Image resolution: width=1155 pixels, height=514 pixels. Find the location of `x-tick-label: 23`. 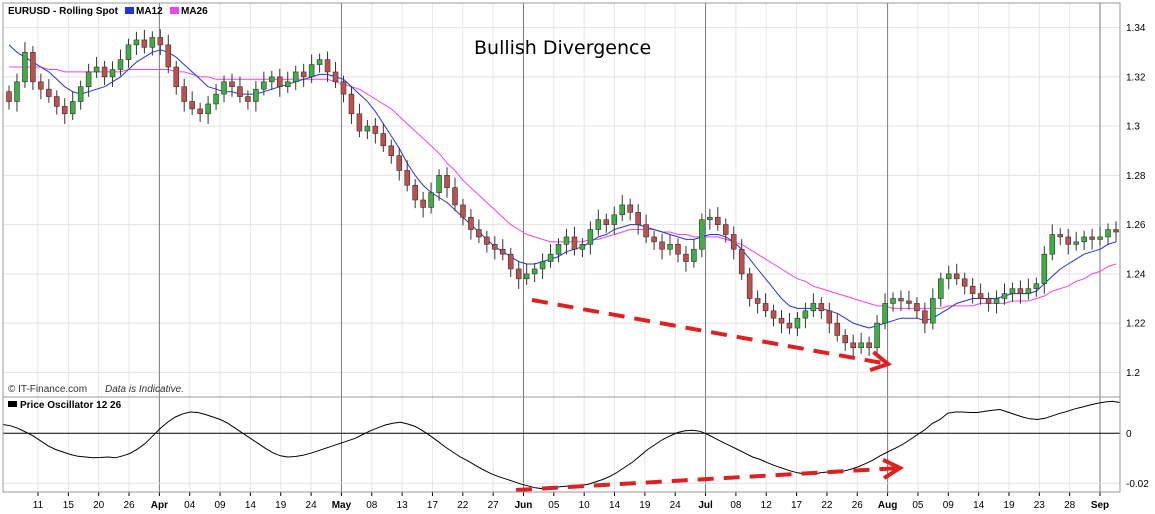

x-tick-label: 23 is located at coordinates (1040, 505).